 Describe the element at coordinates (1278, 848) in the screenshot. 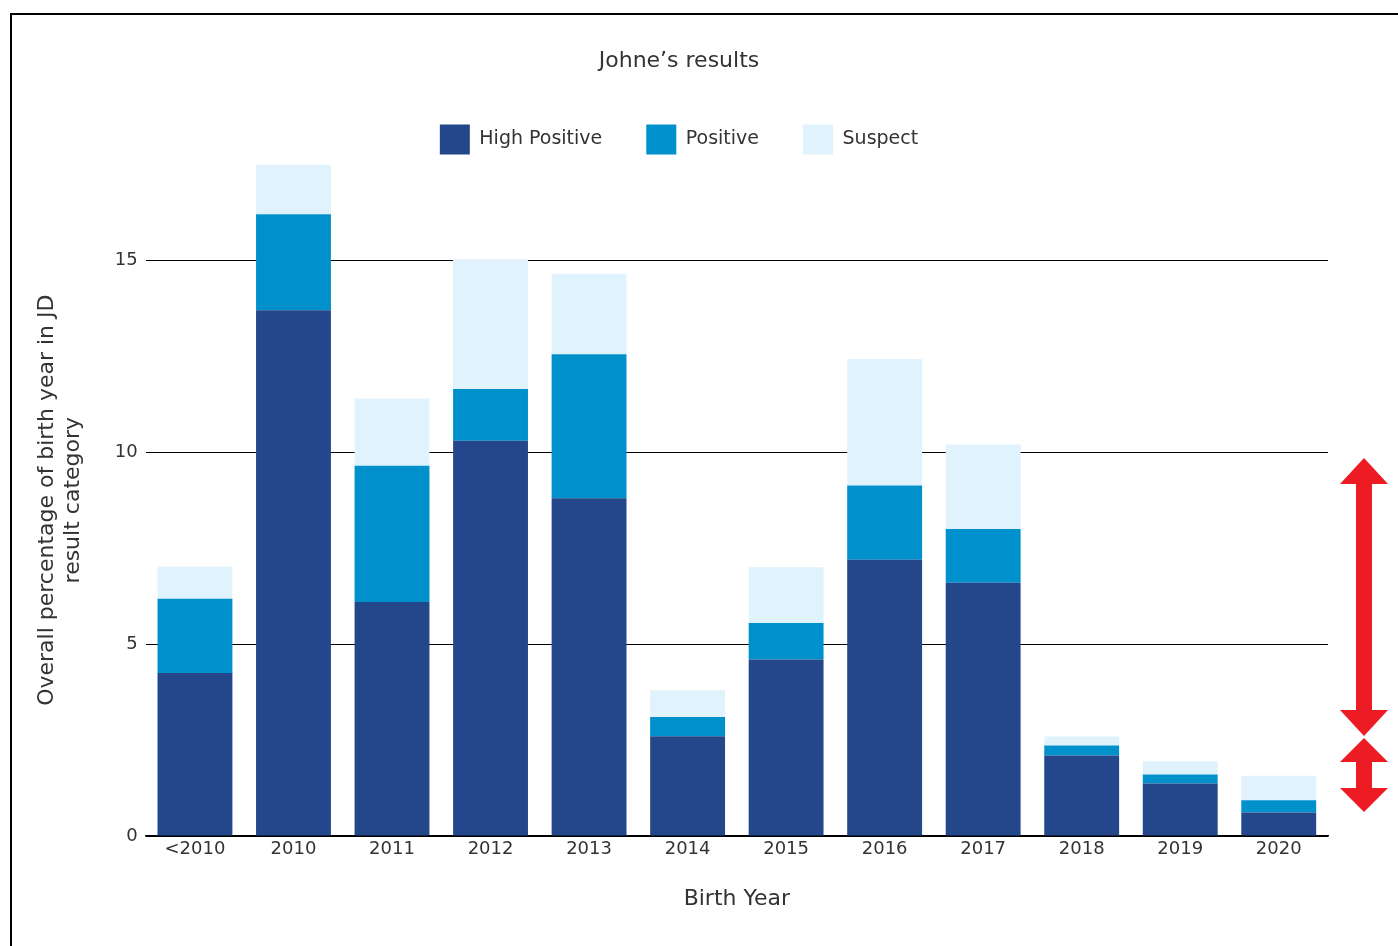

I see `x-tick-label: 2020` at that location.